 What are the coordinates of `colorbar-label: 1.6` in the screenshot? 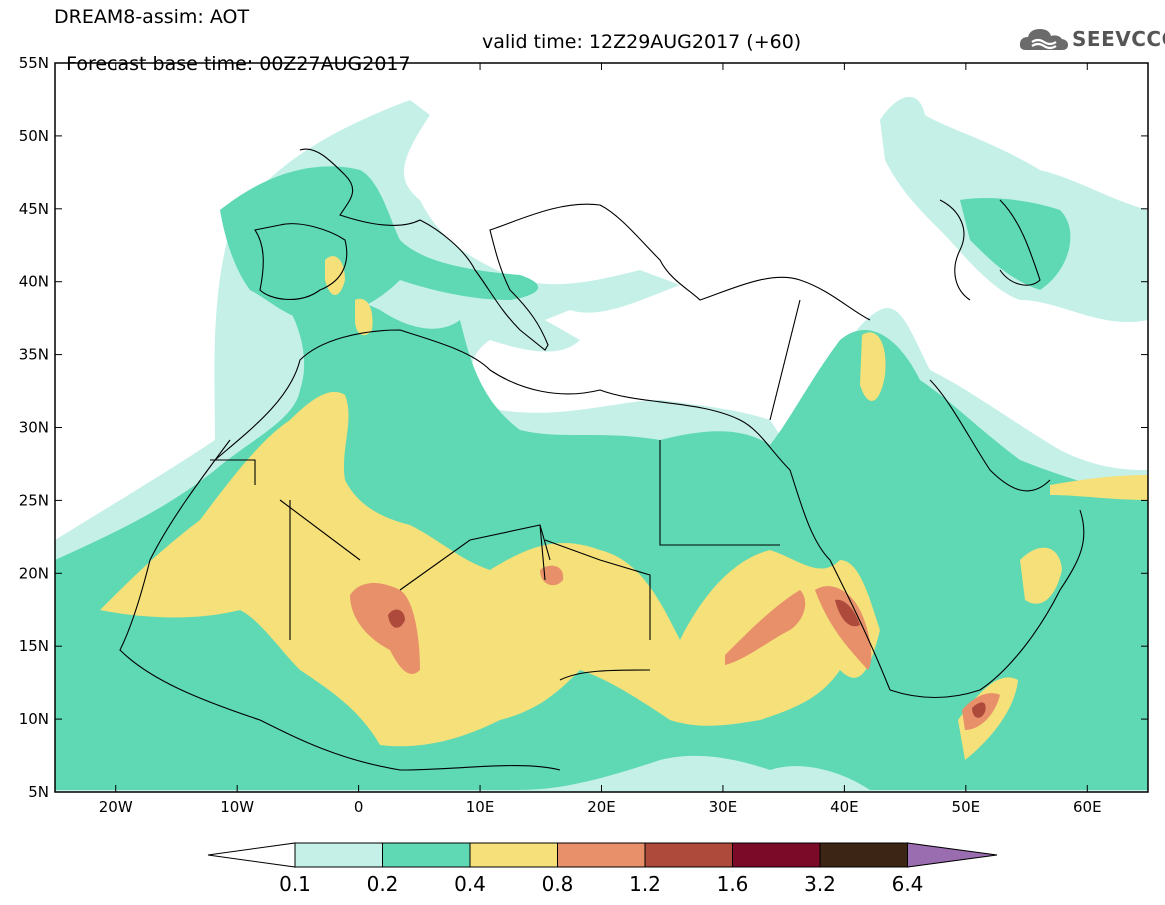 It's located at (733, 884).